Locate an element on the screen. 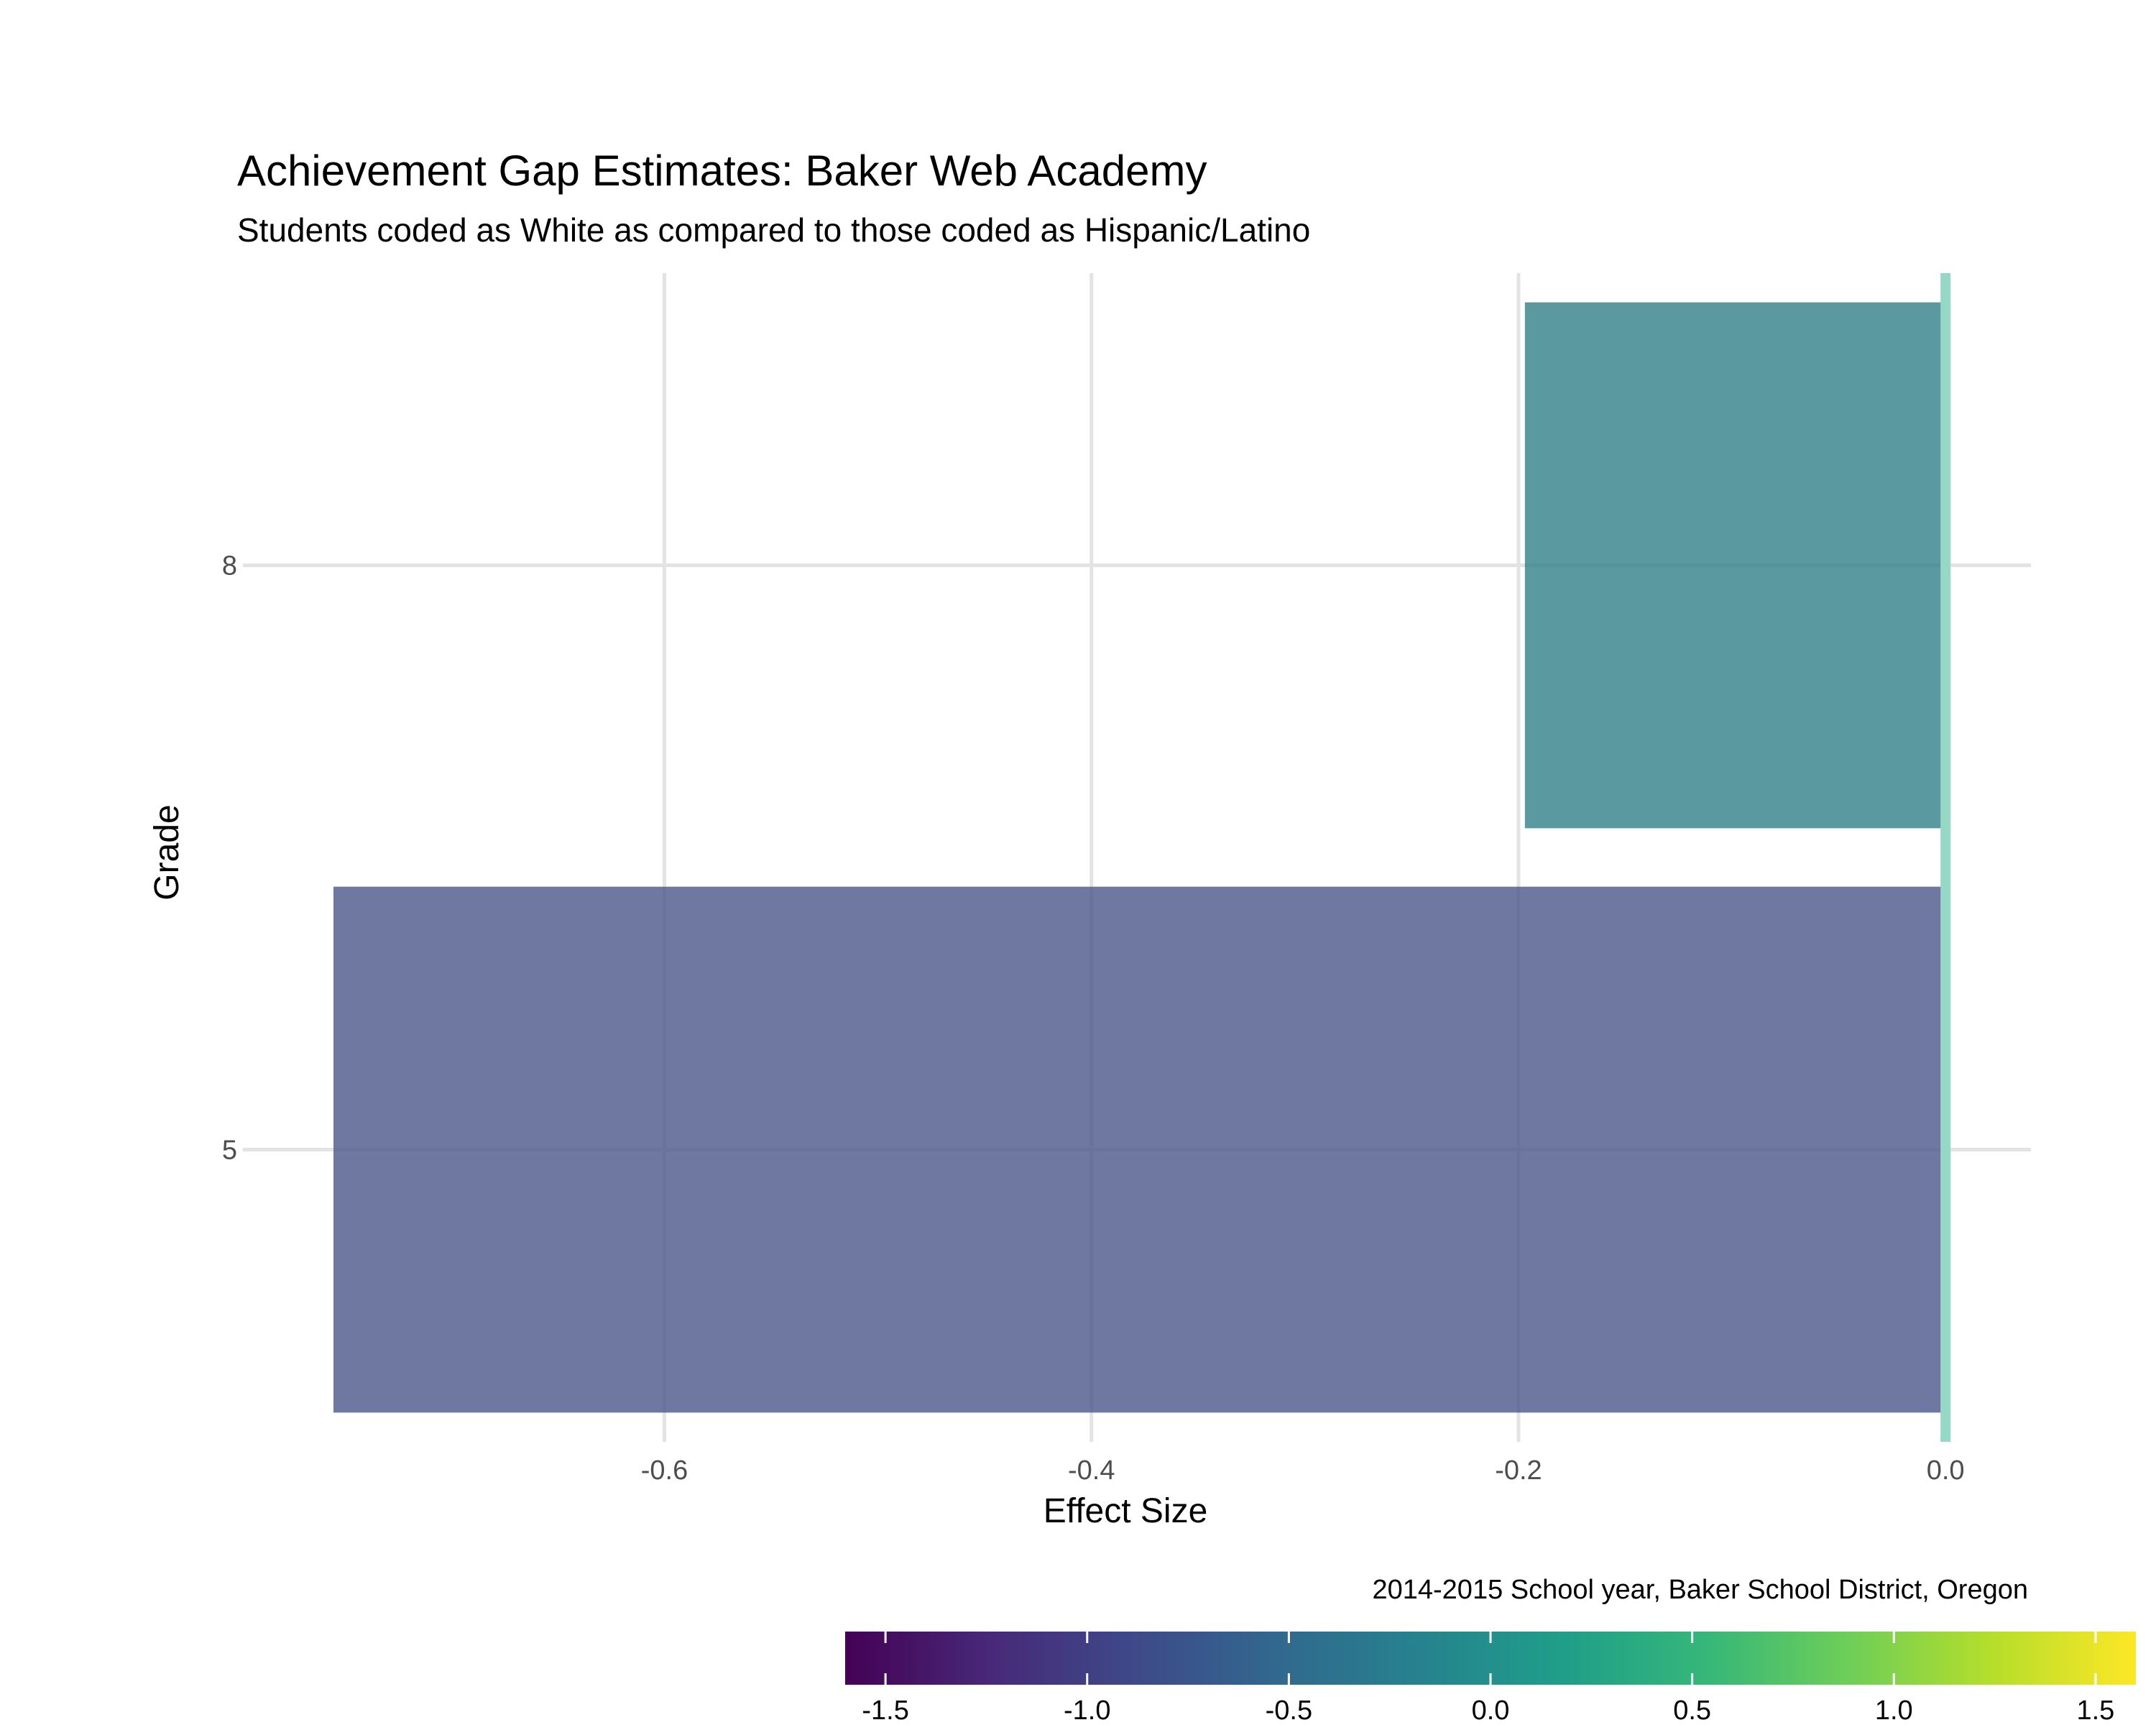  x-tick-label: -0.2 is located at coordinates (1519, 1470).